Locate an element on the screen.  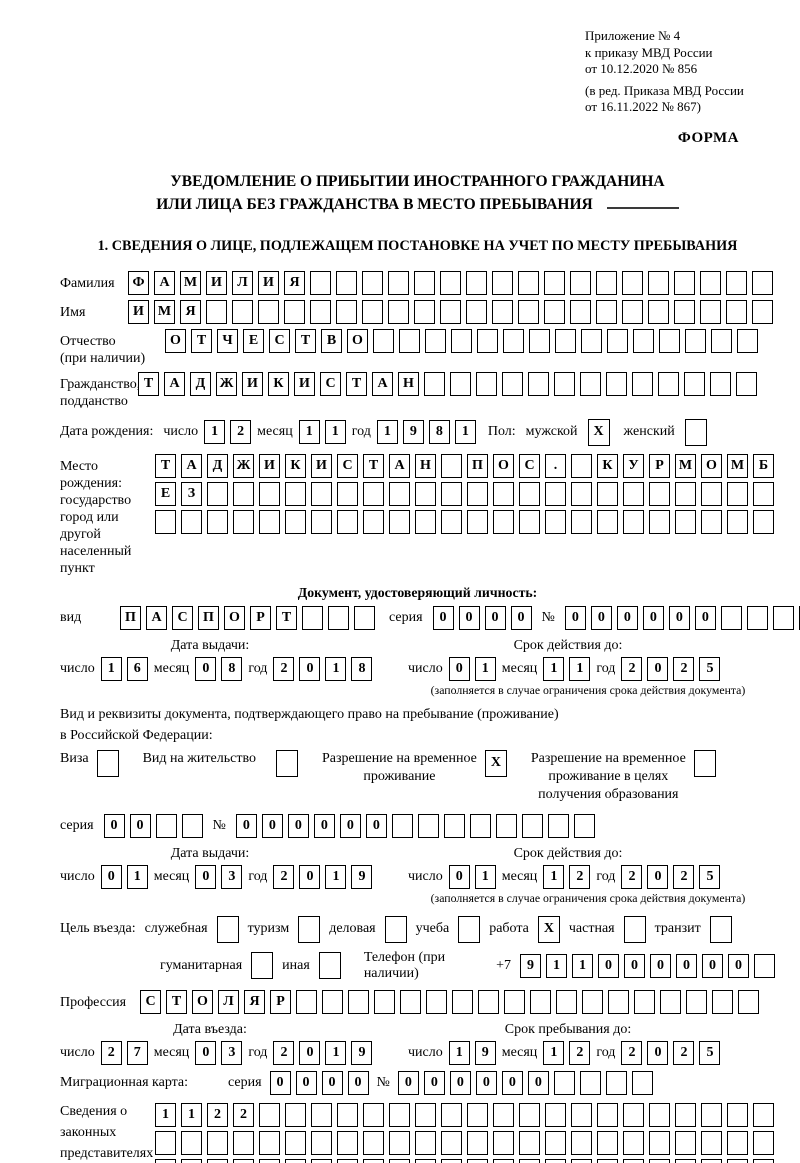
birthplace-cell: С is located at coordinates (347, 465).